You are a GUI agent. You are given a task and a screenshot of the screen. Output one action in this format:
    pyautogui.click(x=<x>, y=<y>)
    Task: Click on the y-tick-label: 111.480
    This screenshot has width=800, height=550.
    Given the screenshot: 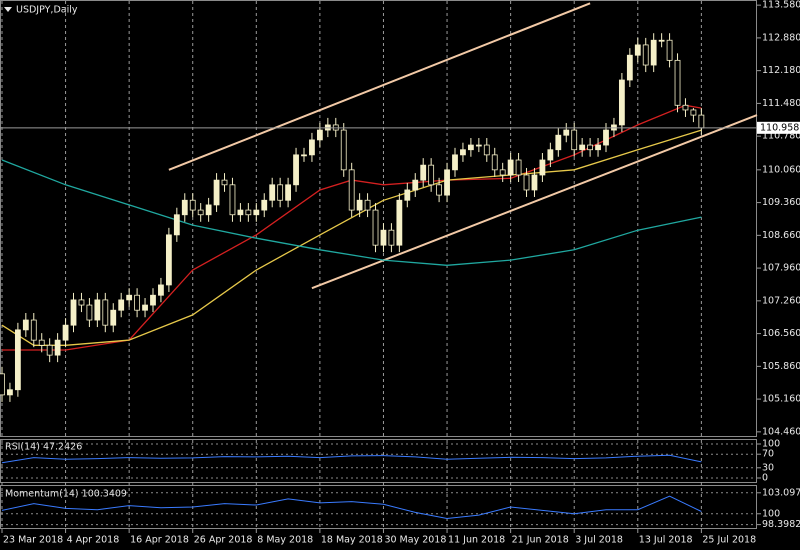 What is the action you would take?
    pyautogui.click(x=781, y=103)
    